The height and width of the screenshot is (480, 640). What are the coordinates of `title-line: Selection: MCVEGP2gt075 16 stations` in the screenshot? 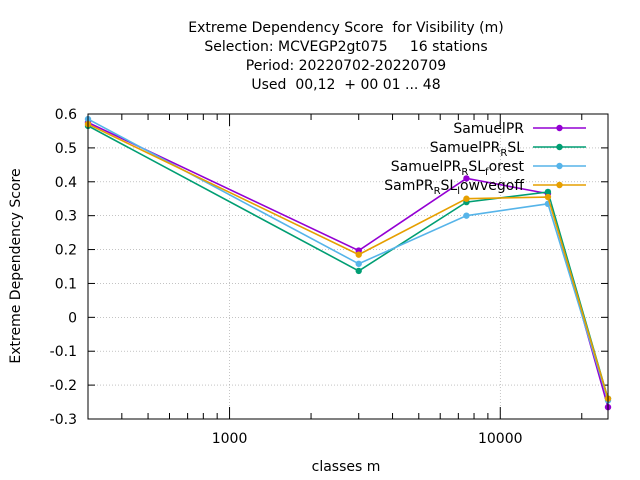 It's located at (345, 47).